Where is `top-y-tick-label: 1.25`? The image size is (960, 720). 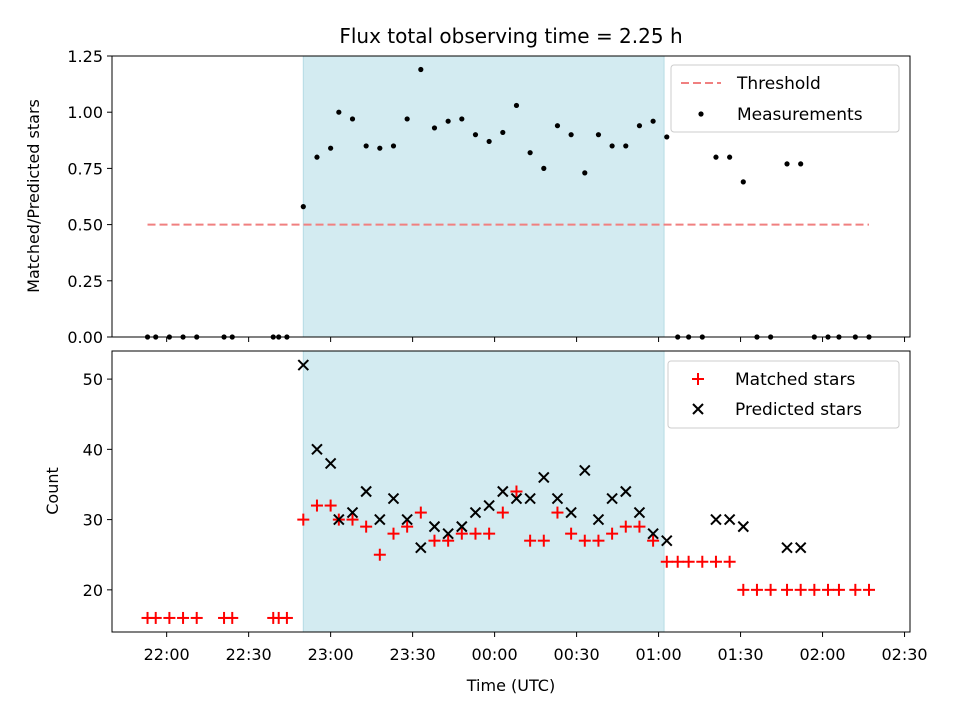 top-y-tick-label: 1.25 is located at coordinates (85, 56).